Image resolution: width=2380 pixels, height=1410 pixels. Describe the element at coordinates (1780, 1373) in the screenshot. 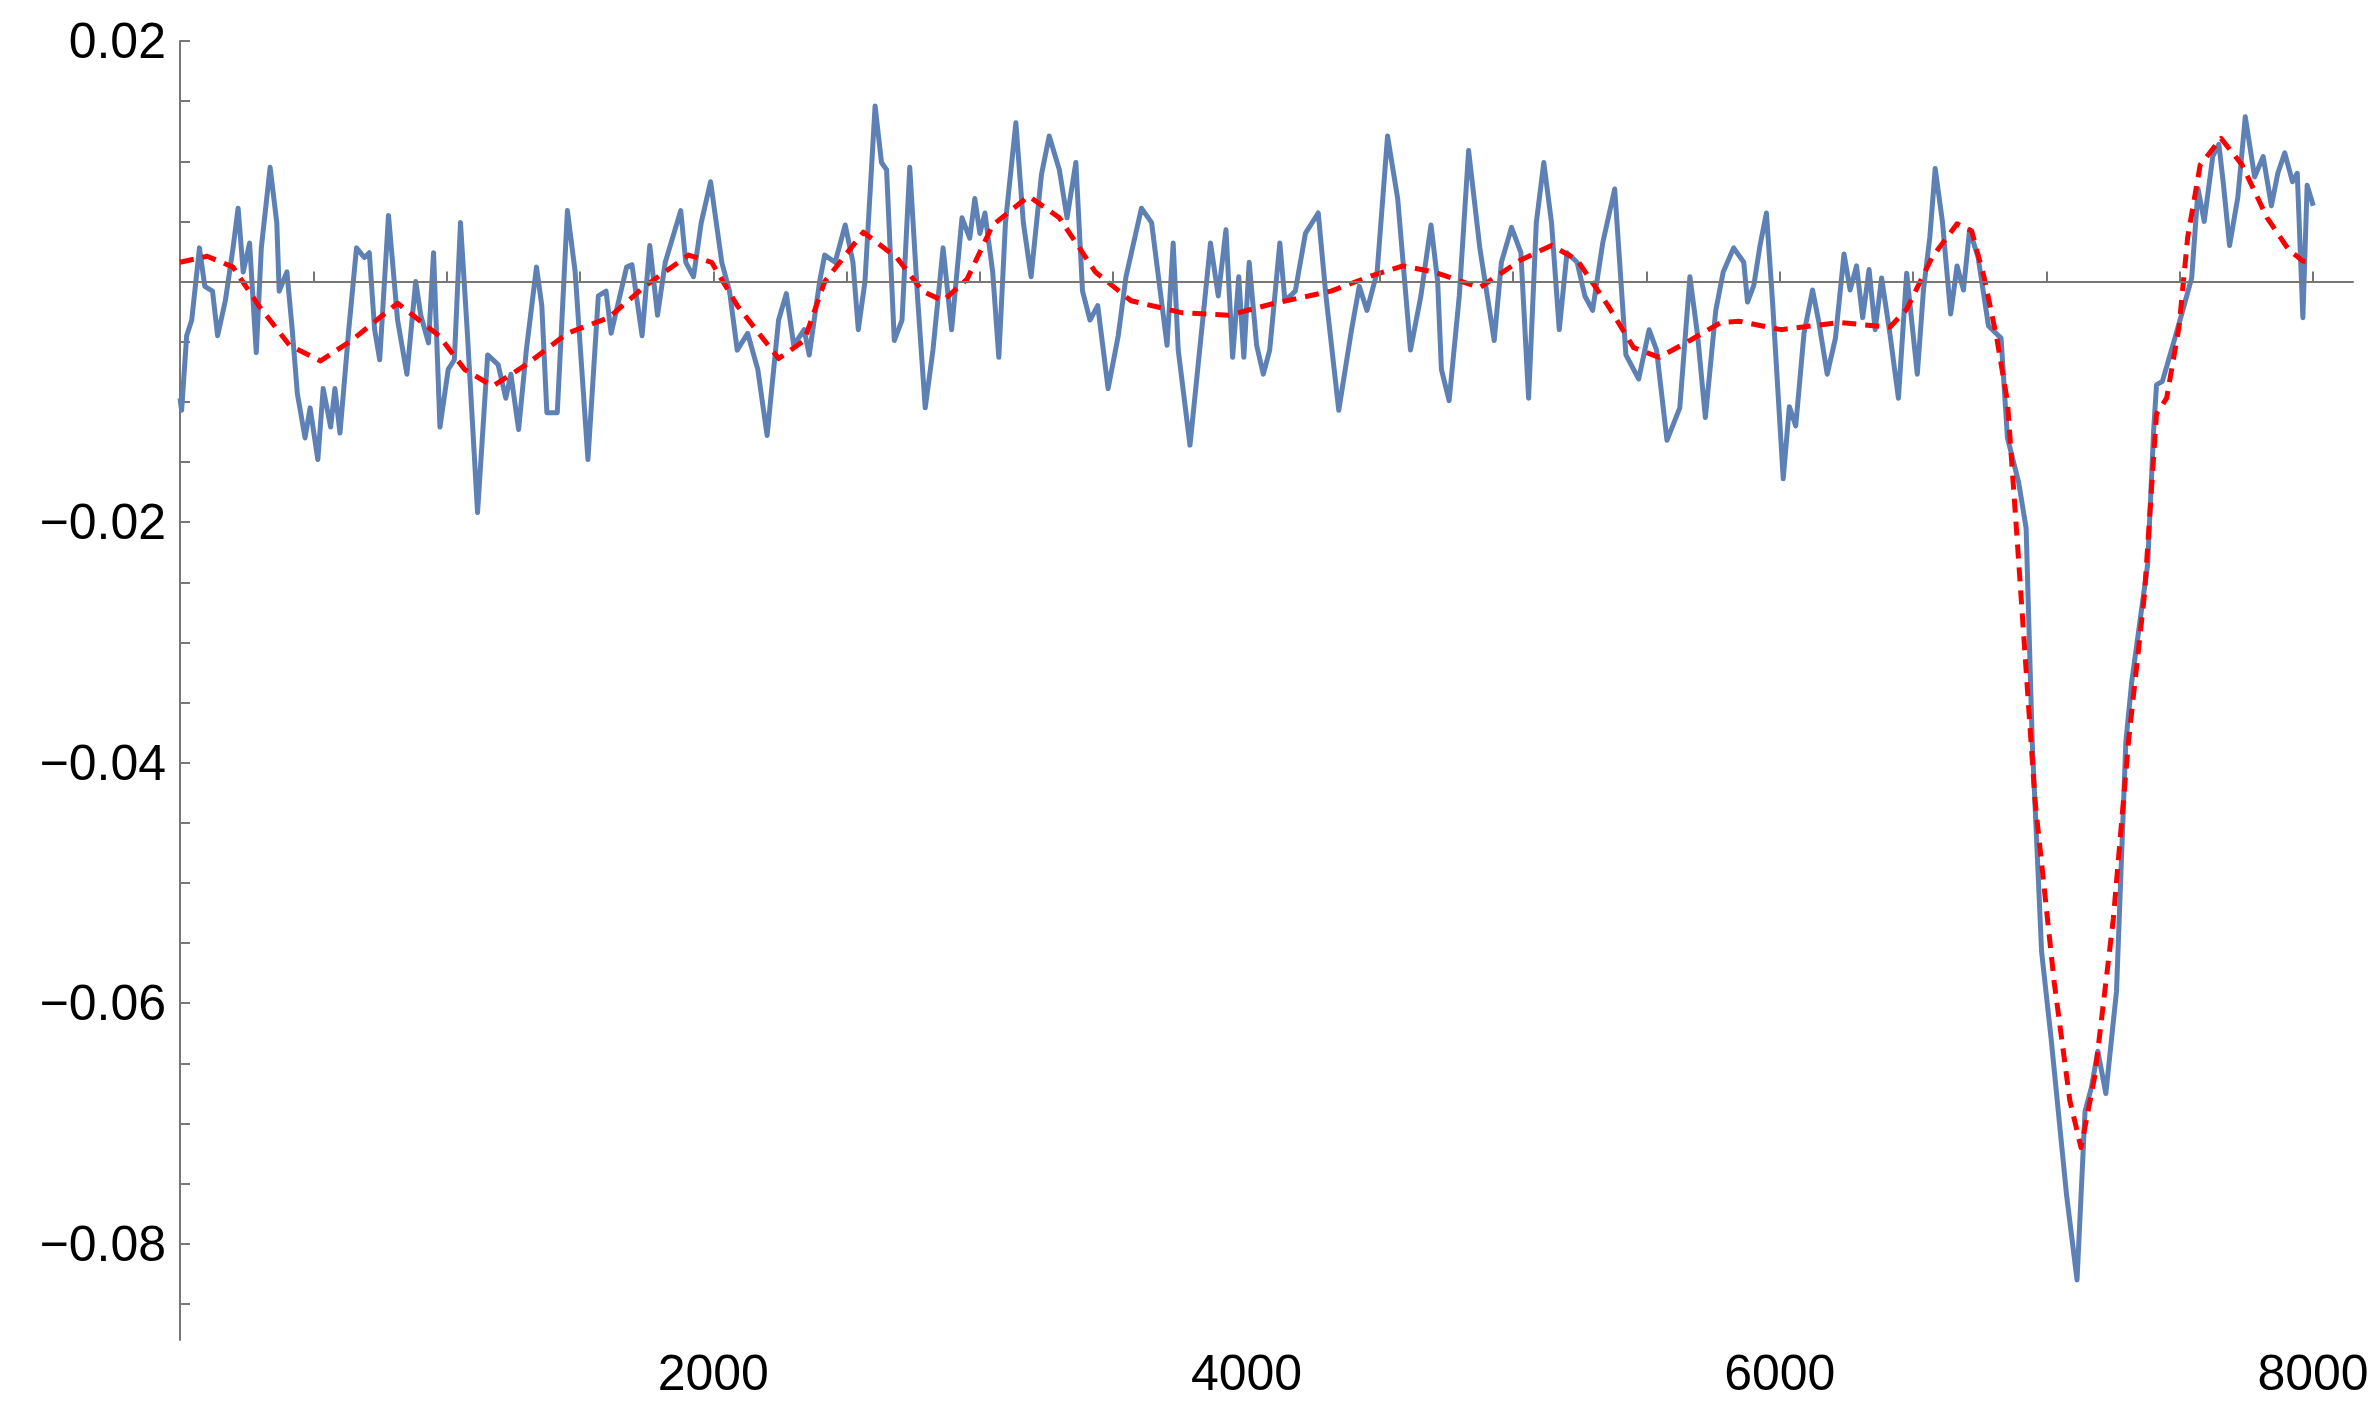

I see `x-tick-label: 6000` at that location.